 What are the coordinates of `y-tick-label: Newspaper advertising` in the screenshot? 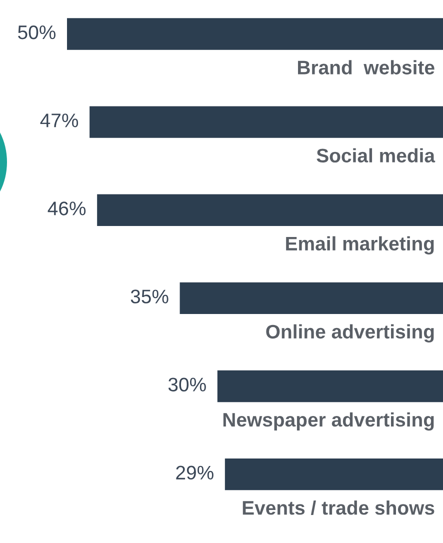 It's located at (328, 421).